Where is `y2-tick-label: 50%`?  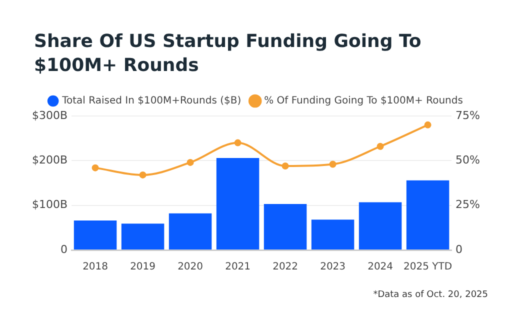
y2-tick-label: 50% is located at coordinates (468, 160).